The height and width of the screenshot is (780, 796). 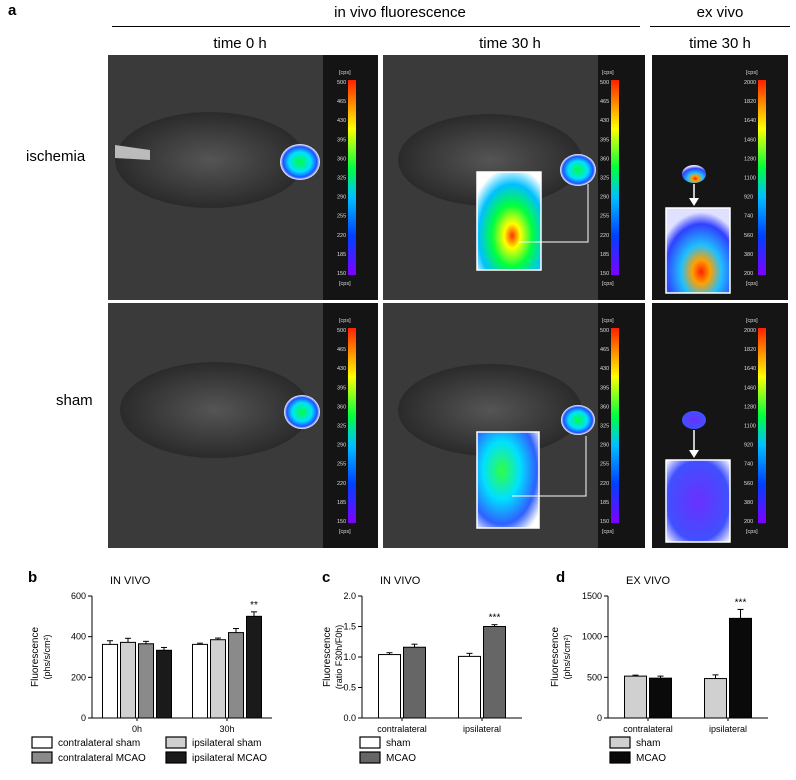 What do you see at coordinates (12, 10) in the screenshot?
I see `panel-a-letter: a` at bounding box center [12, 10].